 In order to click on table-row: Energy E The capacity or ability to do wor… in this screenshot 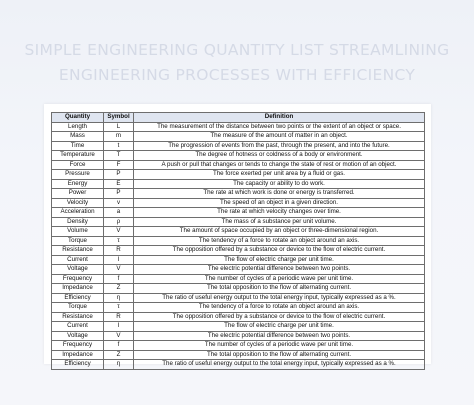, I will do `click(238, 183)`.